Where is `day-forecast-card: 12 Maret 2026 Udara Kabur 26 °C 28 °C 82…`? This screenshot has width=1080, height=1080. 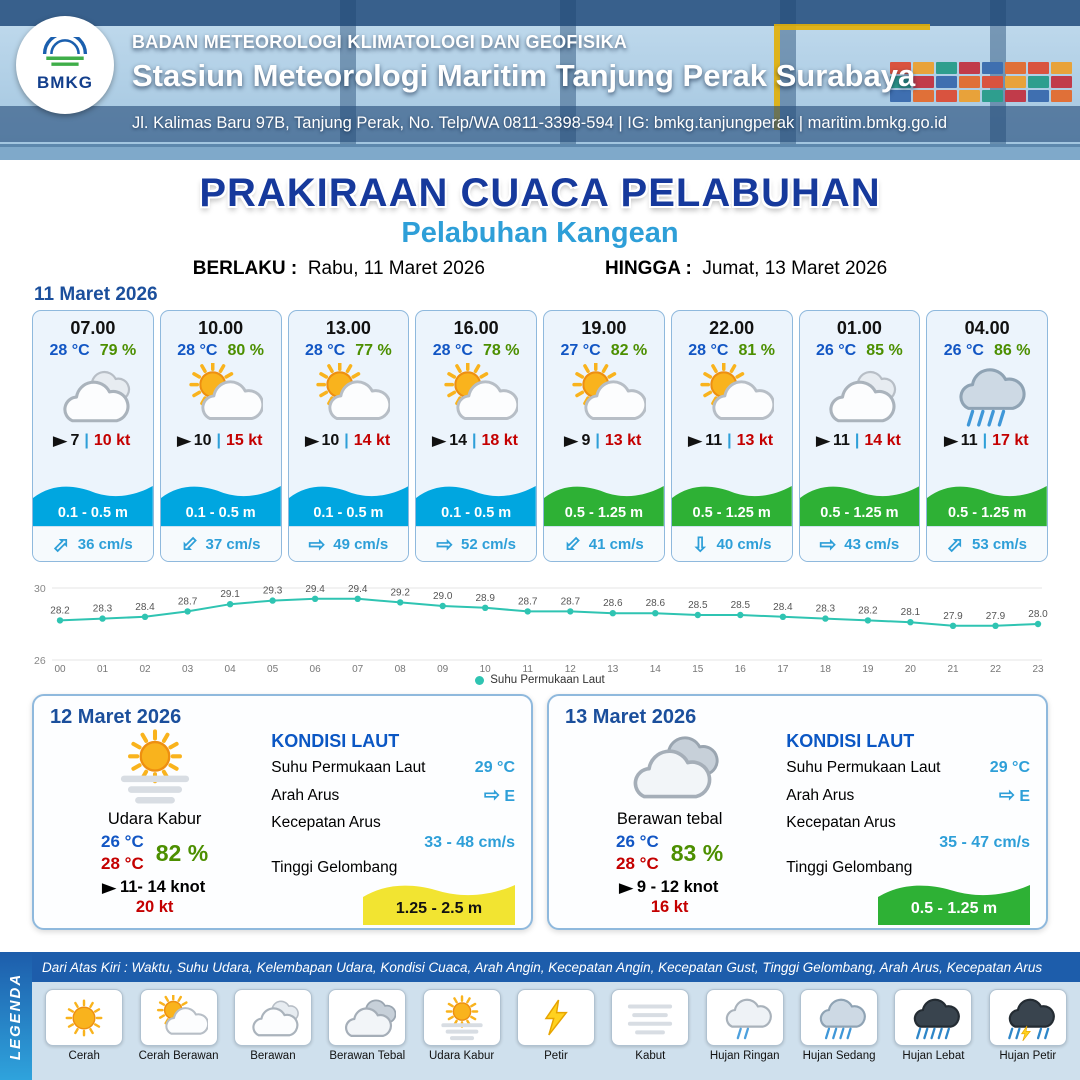 day-forecast-card: 12 Maret 2026 Udara Kabur 26 °C 28 °C 82… is located at coordinates (282, 812).